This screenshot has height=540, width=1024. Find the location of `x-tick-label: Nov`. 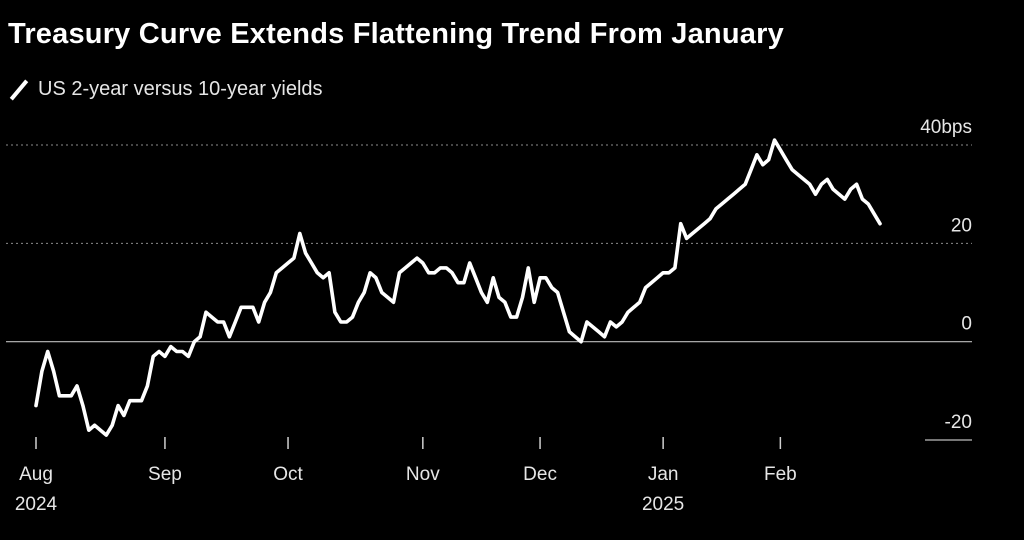

x-tick-label: Nov is located at coordinates (423, 474).